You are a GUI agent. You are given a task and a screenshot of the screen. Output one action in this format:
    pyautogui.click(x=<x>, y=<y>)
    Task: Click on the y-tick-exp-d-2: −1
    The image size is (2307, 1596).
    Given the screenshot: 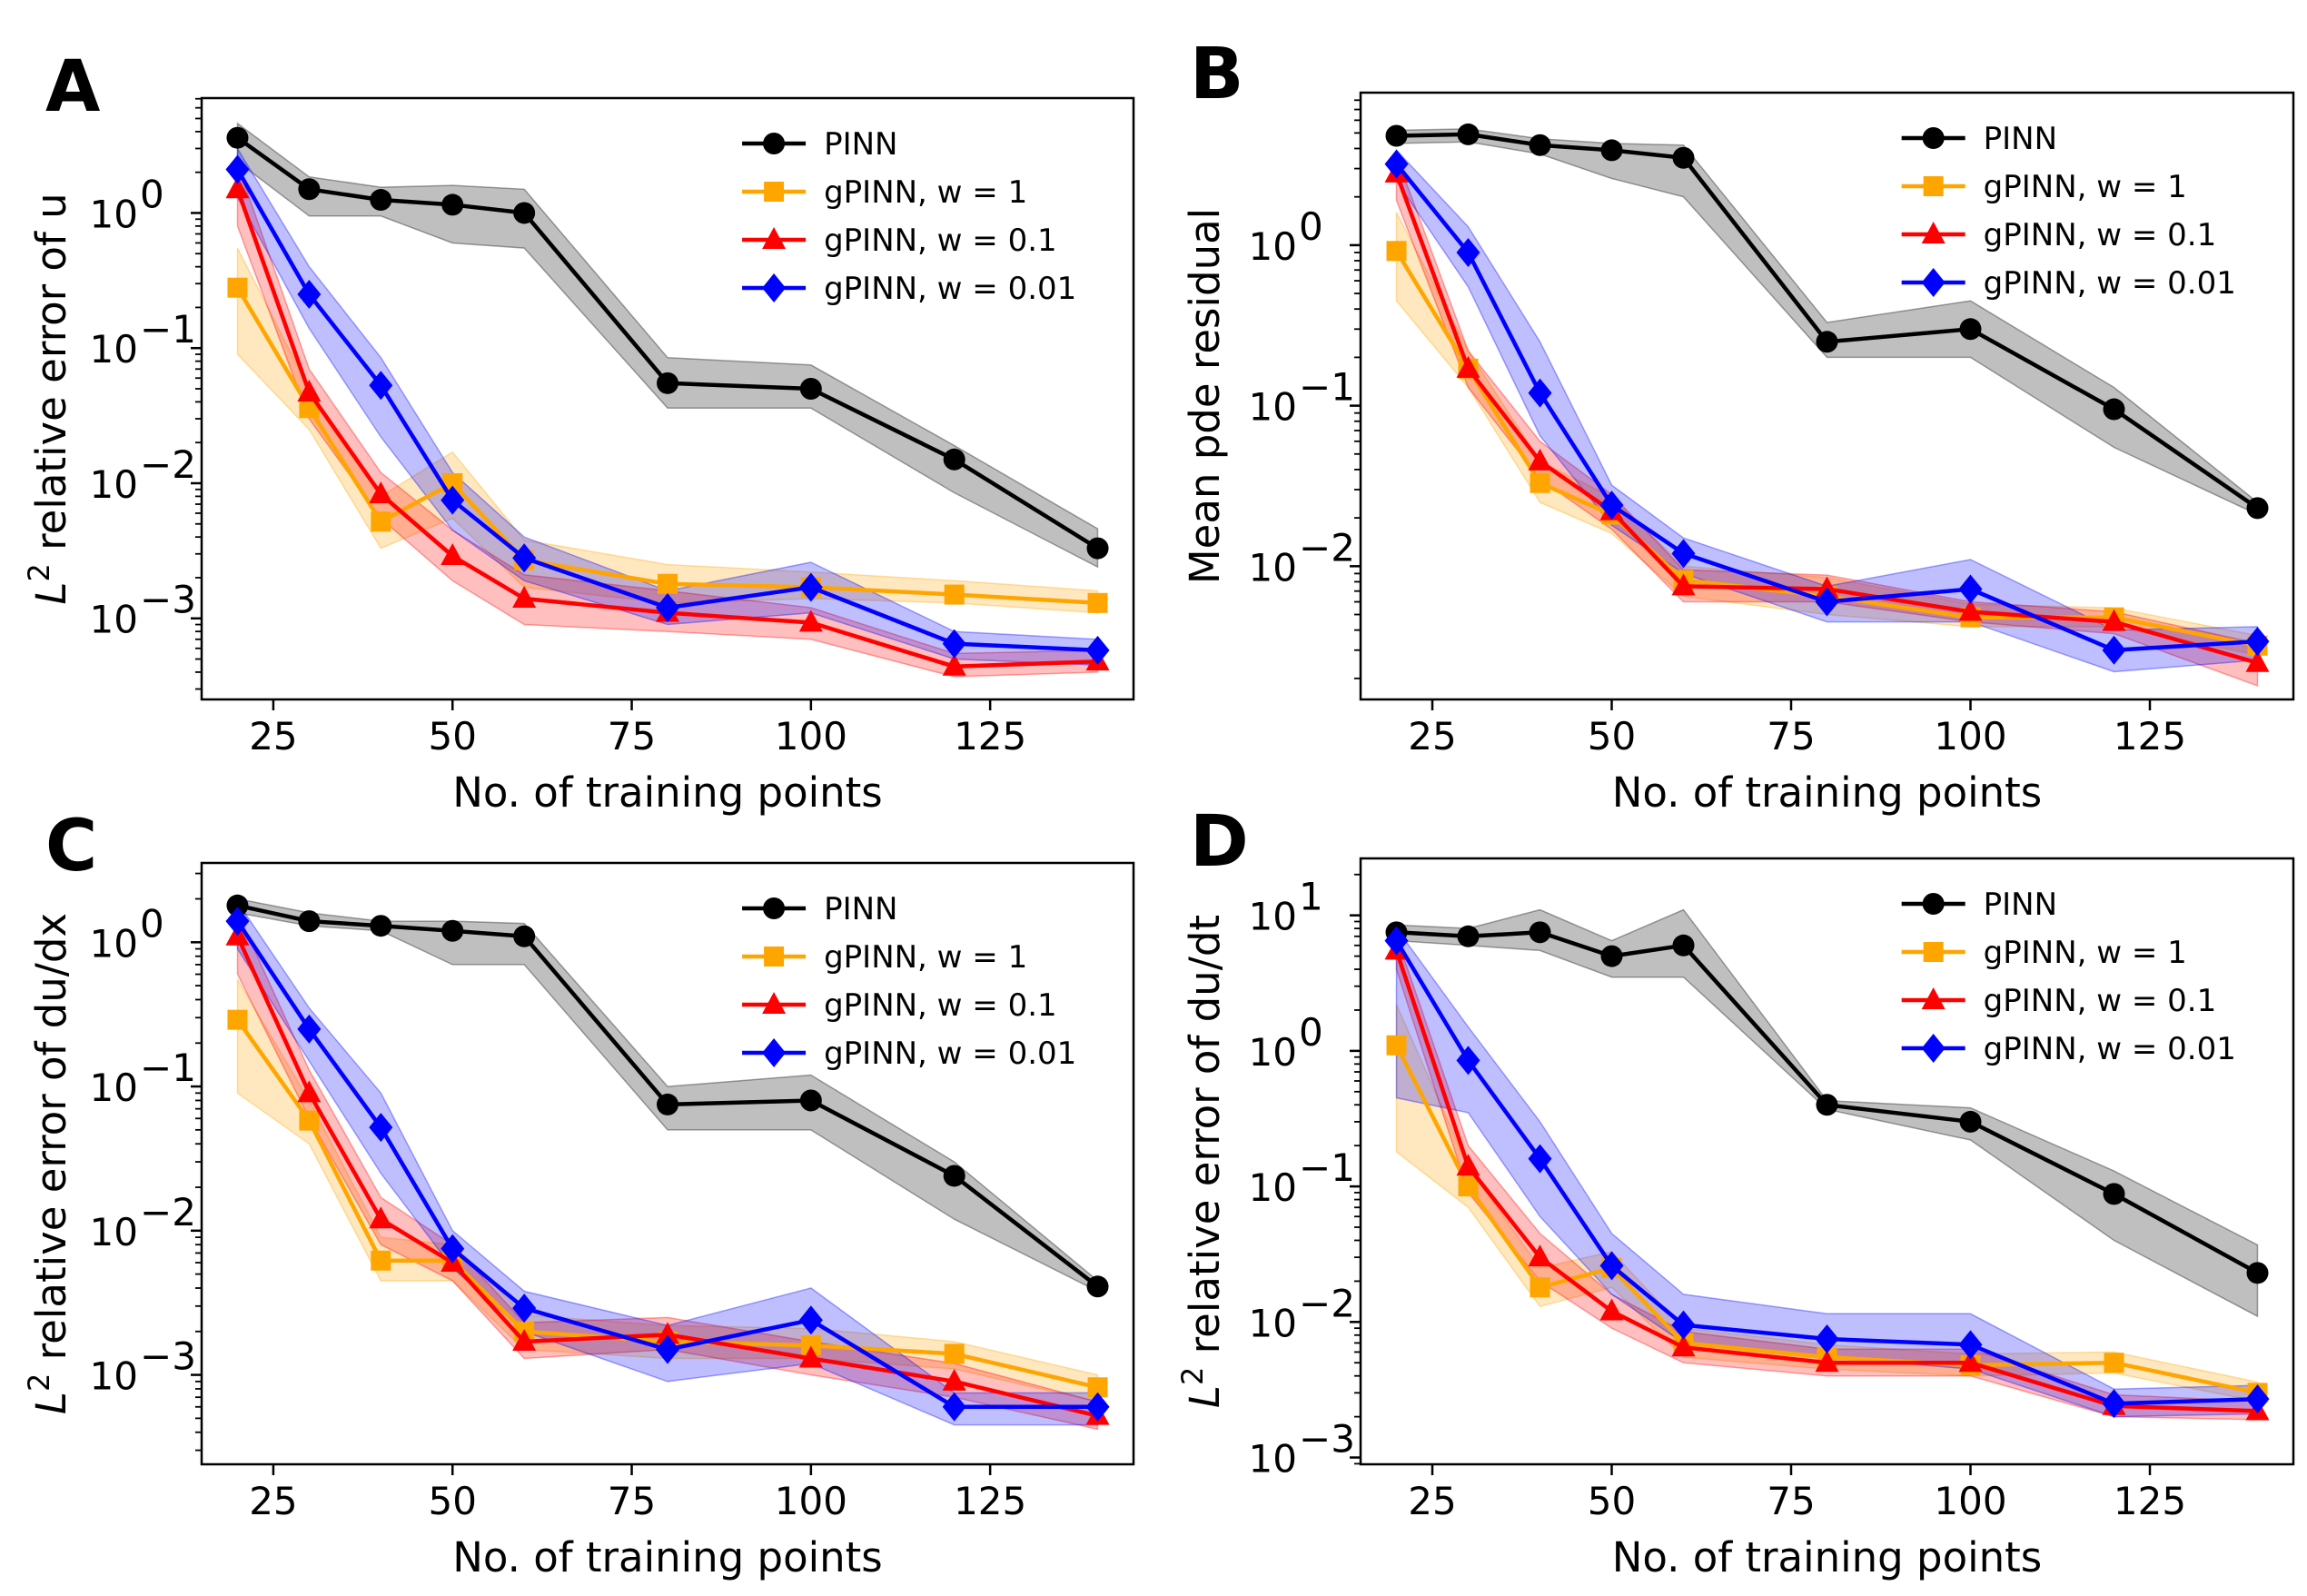 What is the action you would take?
    pyautogui.click(x=1327, y=1167)
    